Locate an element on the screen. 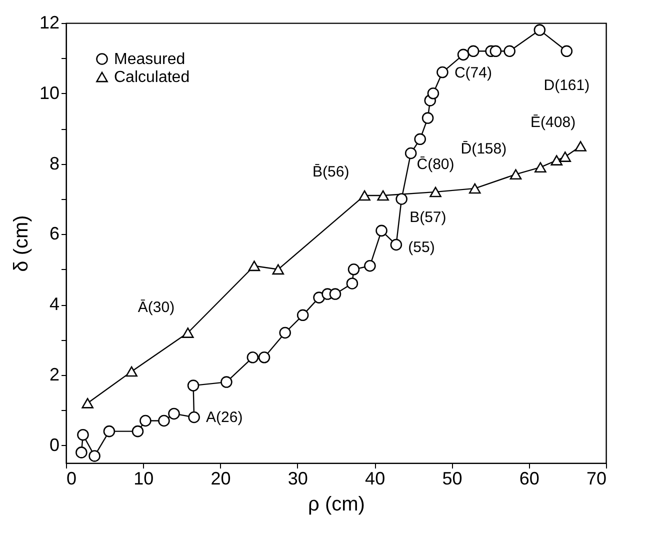  annotation: D(161) is located at coordinates (567, 85).